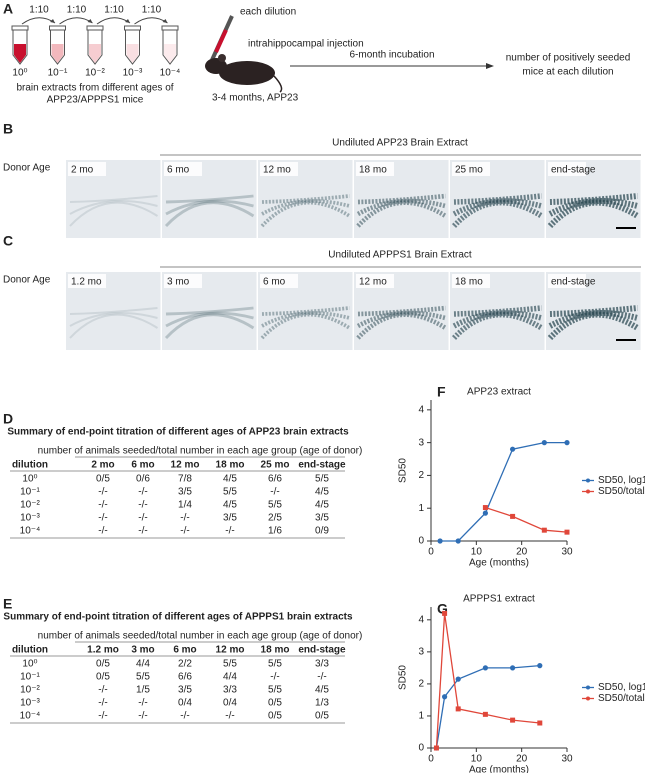 This screenshot has width=645, height=773. Describe the element at coordinates (400, 143) in the screenshot. I see `panel-title: Undiluted APP23 Brain Extract` at that location.